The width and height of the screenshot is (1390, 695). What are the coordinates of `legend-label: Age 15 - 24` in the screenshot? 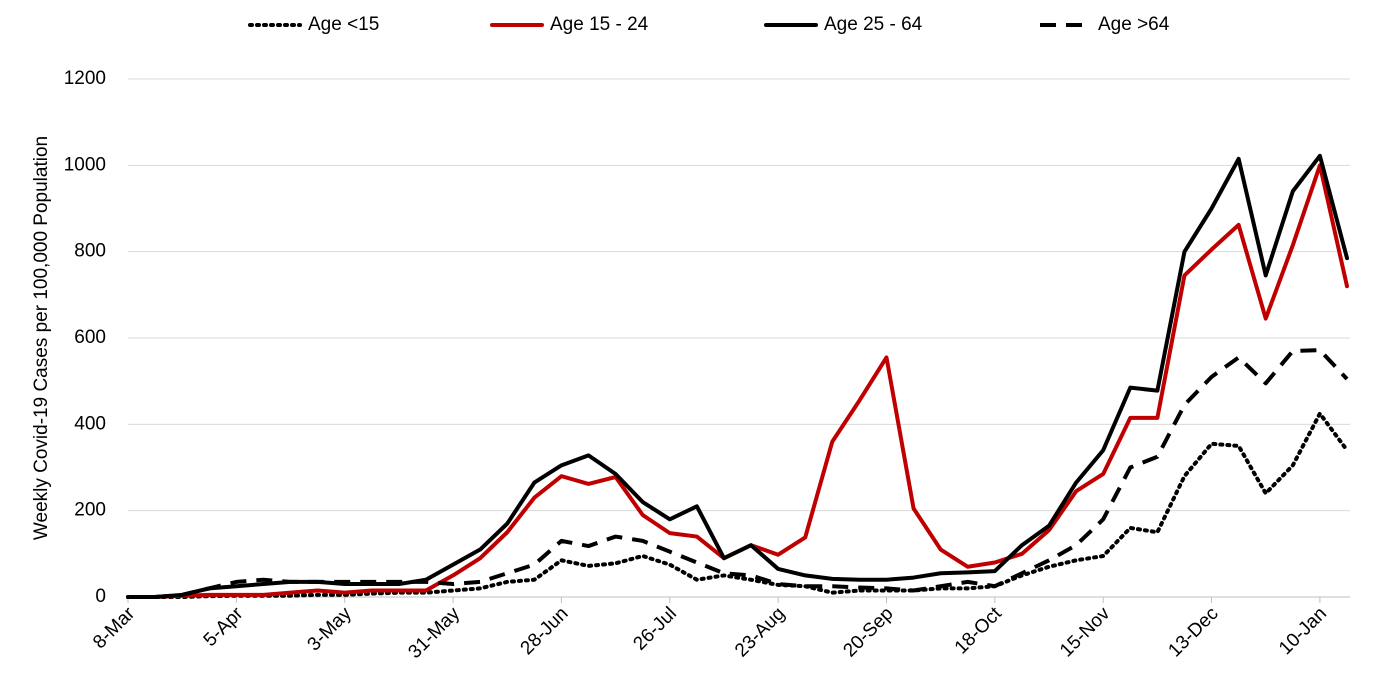 It's located at (599, 24).